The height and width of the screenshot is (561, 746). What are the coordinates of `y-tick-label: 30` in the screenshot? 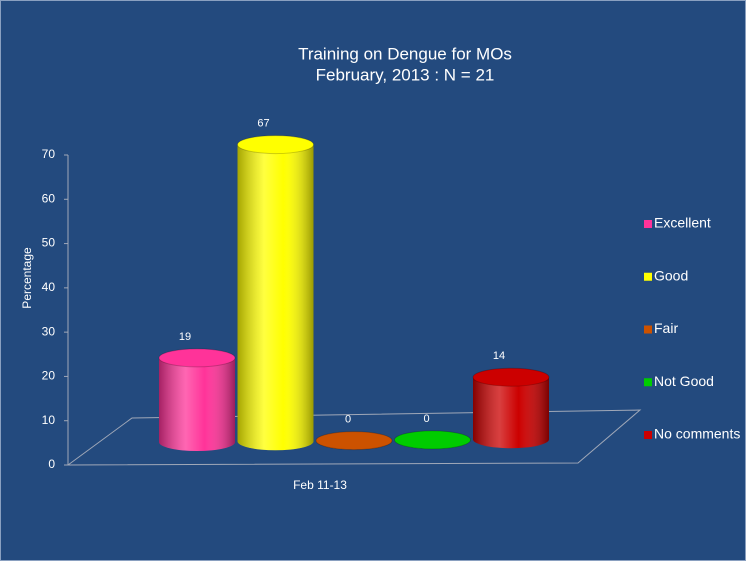 It's located at (49, 331).